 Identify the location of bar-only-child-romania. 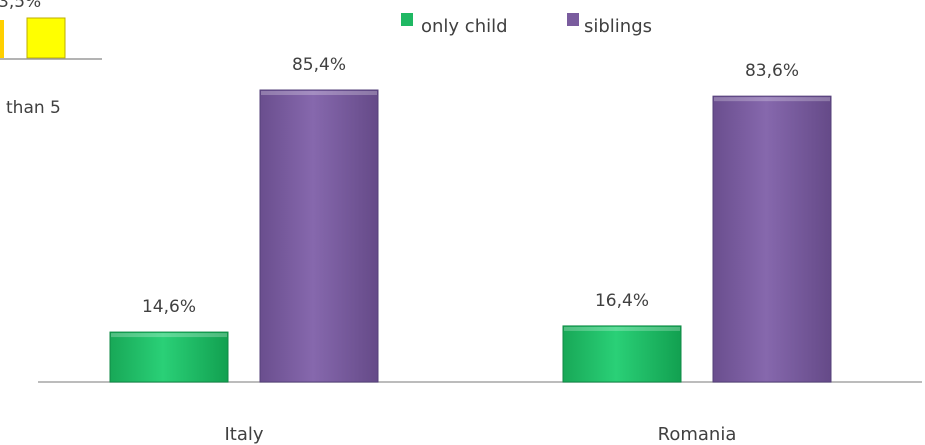
(622, 354).